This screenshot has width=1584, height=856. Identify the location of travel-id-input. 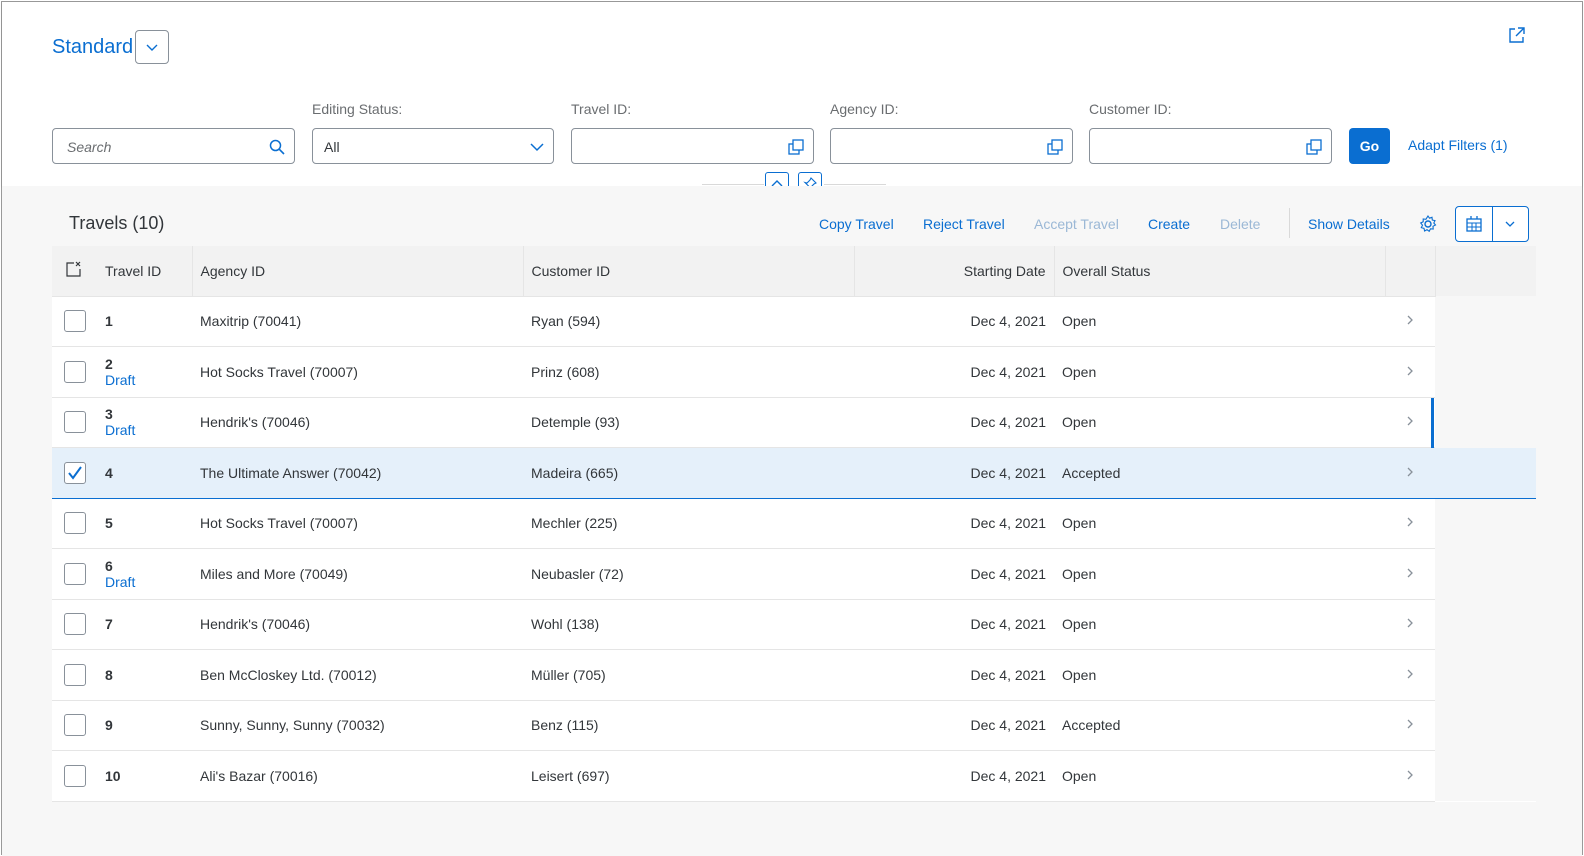
(692, 146).